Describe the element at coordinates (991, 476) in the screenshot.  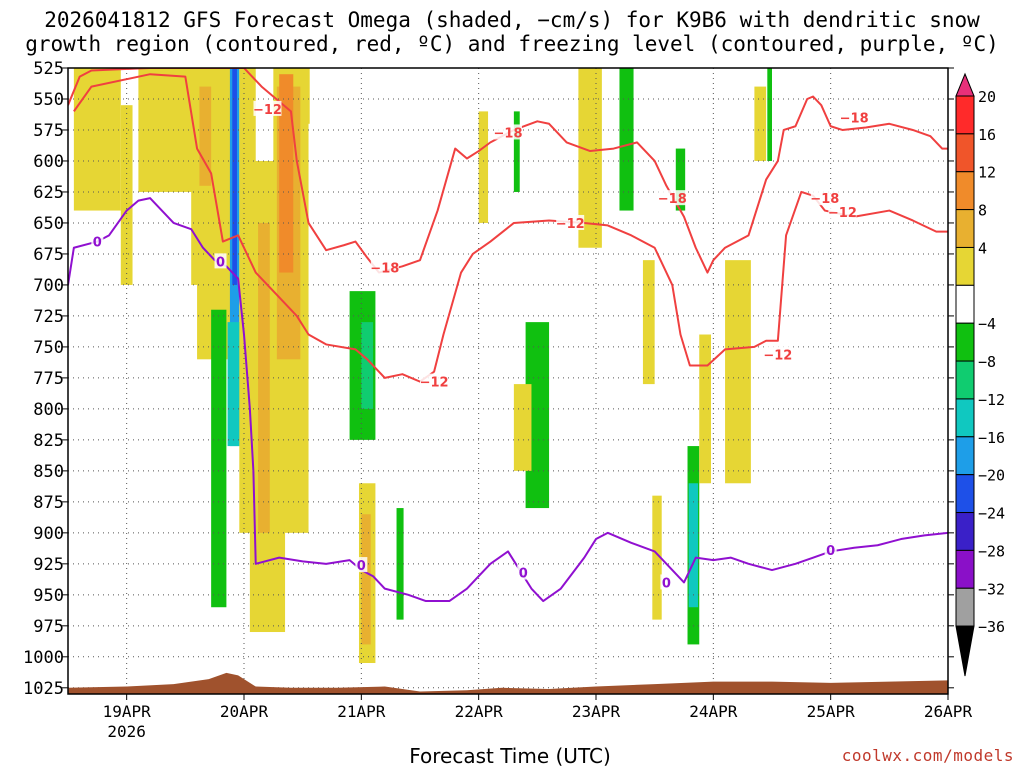
I see `colorbar-label-10: −20` at that location.